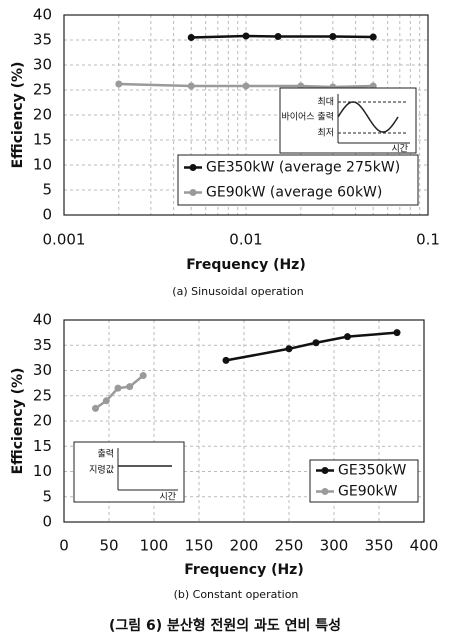 The height and width of the screenshot is (639, 450). Describe the element at coordinates (108, 546) in the screenshot. I see `x-tick-label: 50` at that location.